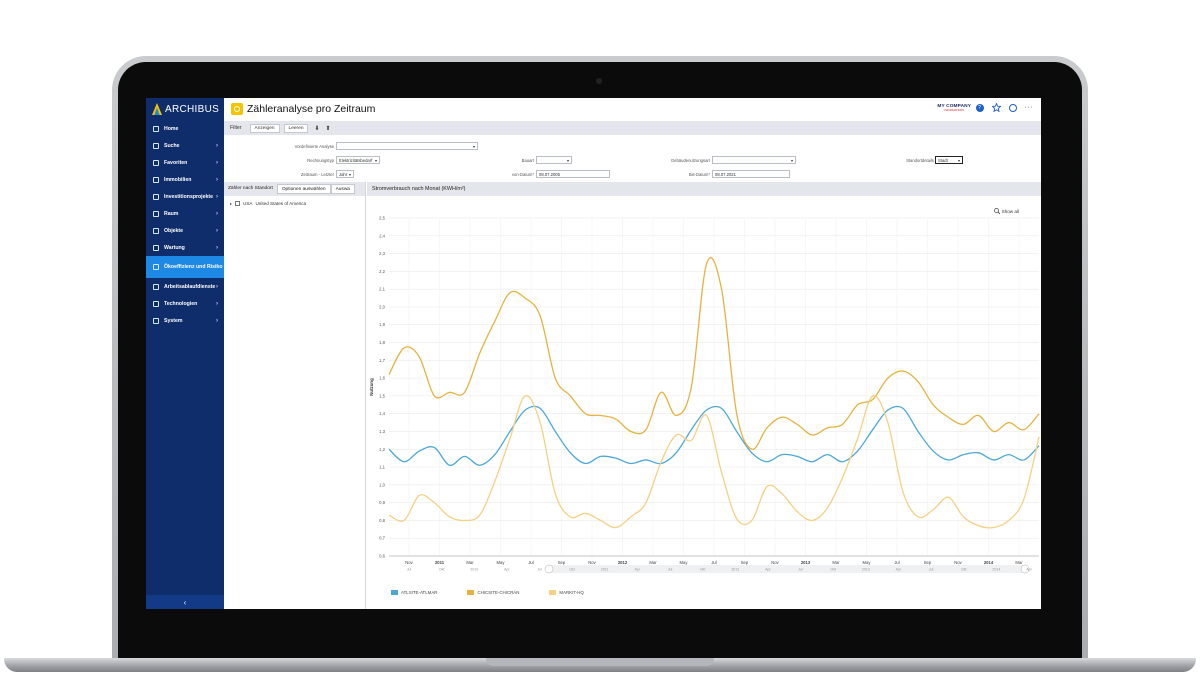  What do you see at coordinates (185, 145) in the screenshot?
I see `sidebar-item-suche: Suche ›` at bounding box center [185, 145].